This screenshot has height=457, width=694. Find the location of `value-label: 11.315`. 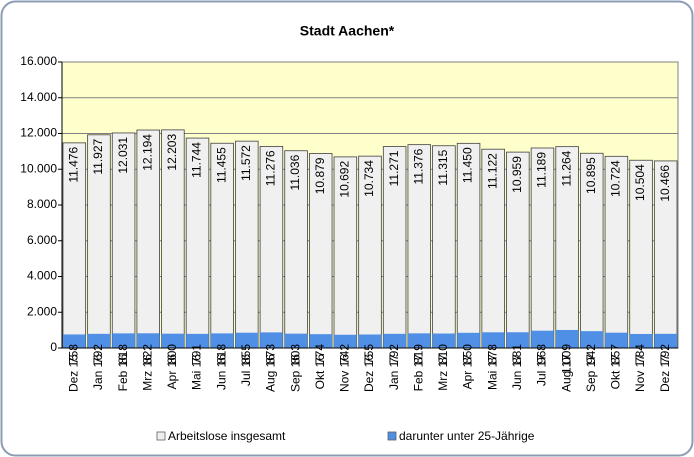

value-label: 11.315 is located at coordinates (443, 167).